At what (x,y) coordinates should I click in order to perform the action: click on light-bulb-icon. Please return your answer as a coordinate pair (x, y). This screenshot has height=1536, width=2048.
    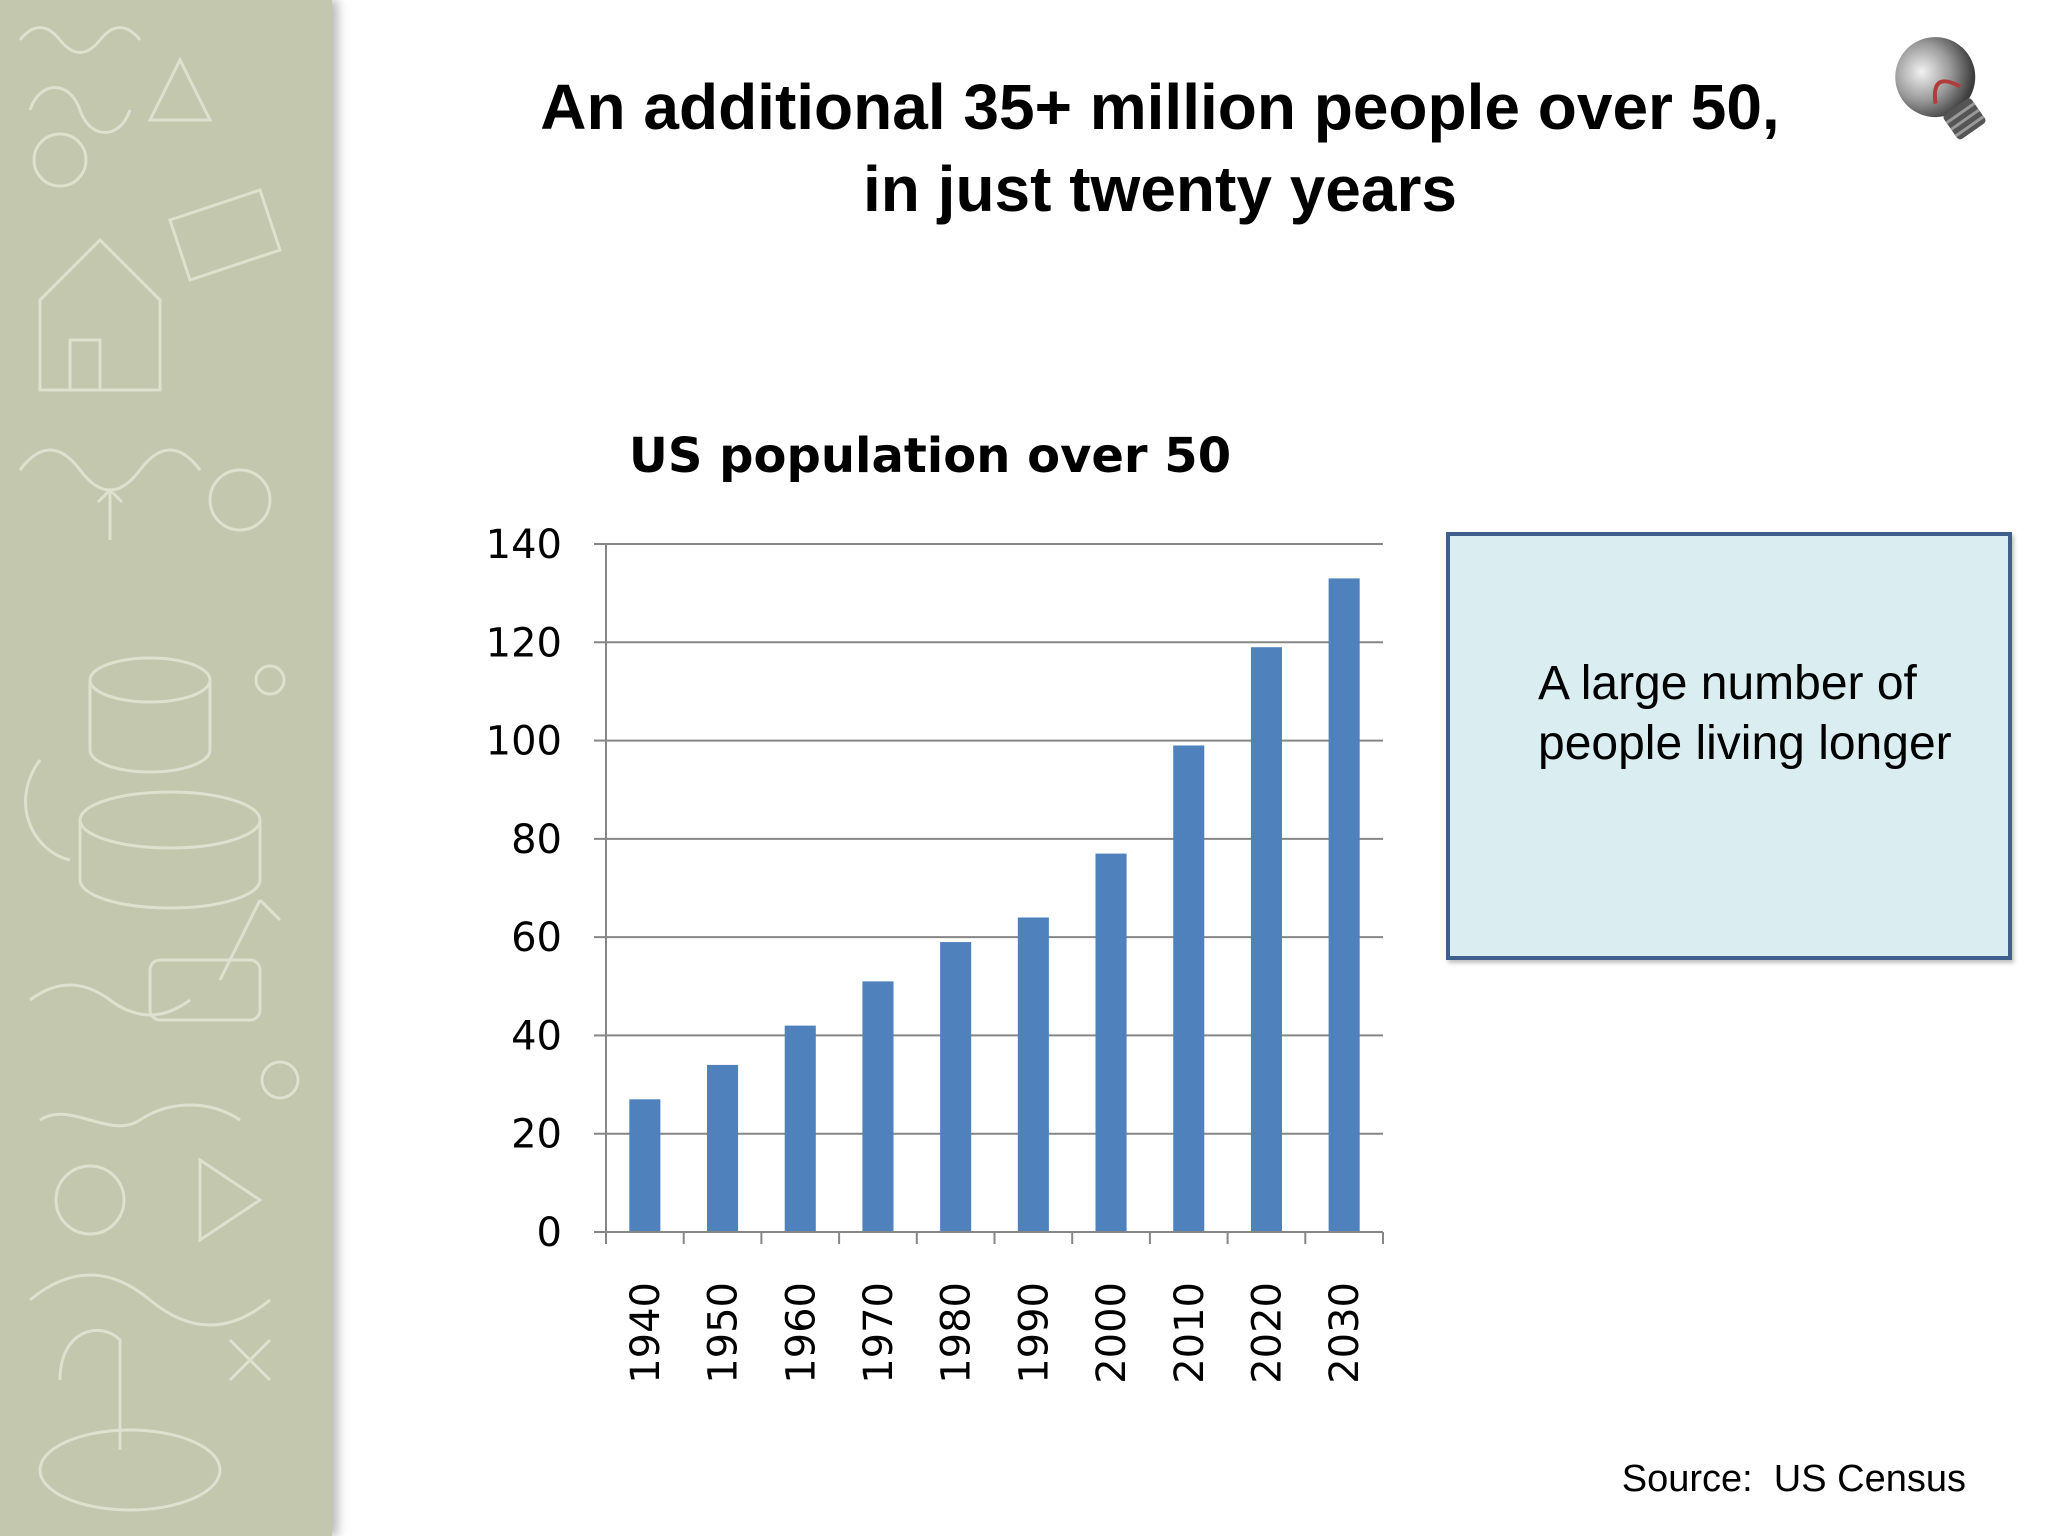
    Looking at the image, I should click on (1945, 91).